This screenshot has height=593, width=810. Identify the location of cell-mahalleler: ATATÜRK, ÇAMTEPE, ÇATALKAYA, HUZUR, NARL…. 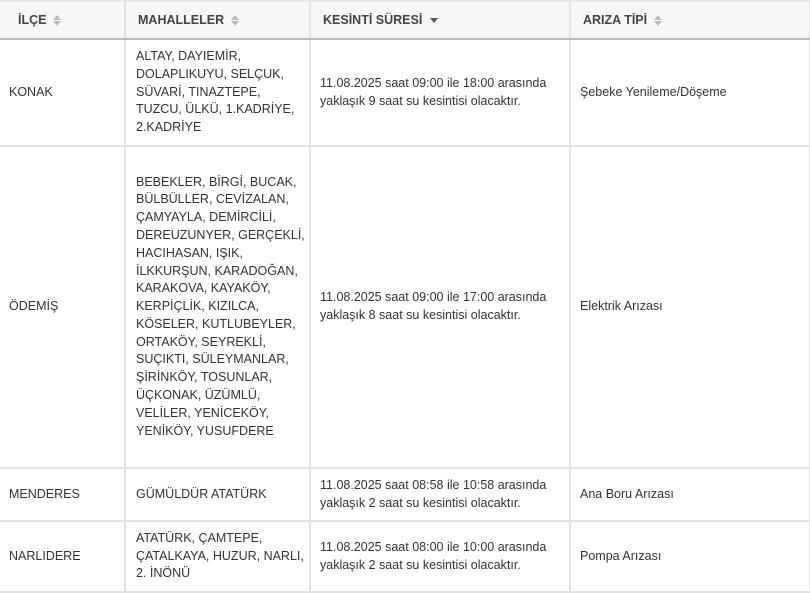
(218, 557).